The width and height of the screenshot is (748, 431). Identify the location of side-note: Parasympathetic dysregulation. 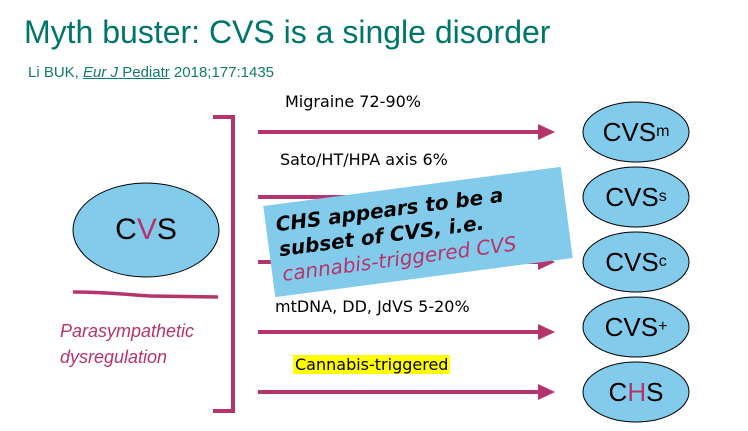
(127, 344).